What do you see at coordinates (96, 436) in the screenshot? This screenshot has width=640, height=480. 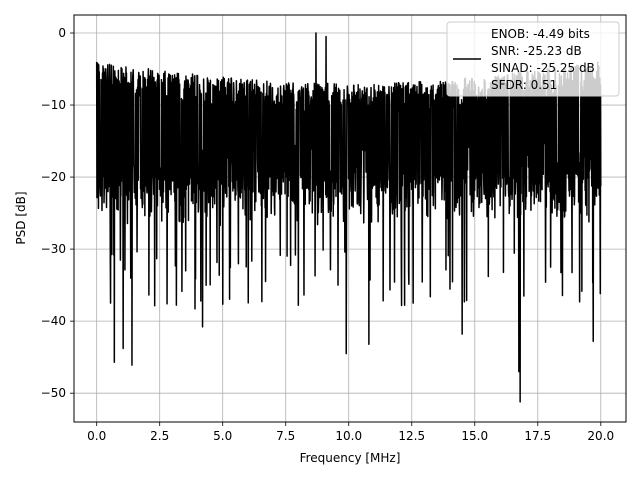 I see `x-tick-label: 0.0` at bounding box center [96, 436].